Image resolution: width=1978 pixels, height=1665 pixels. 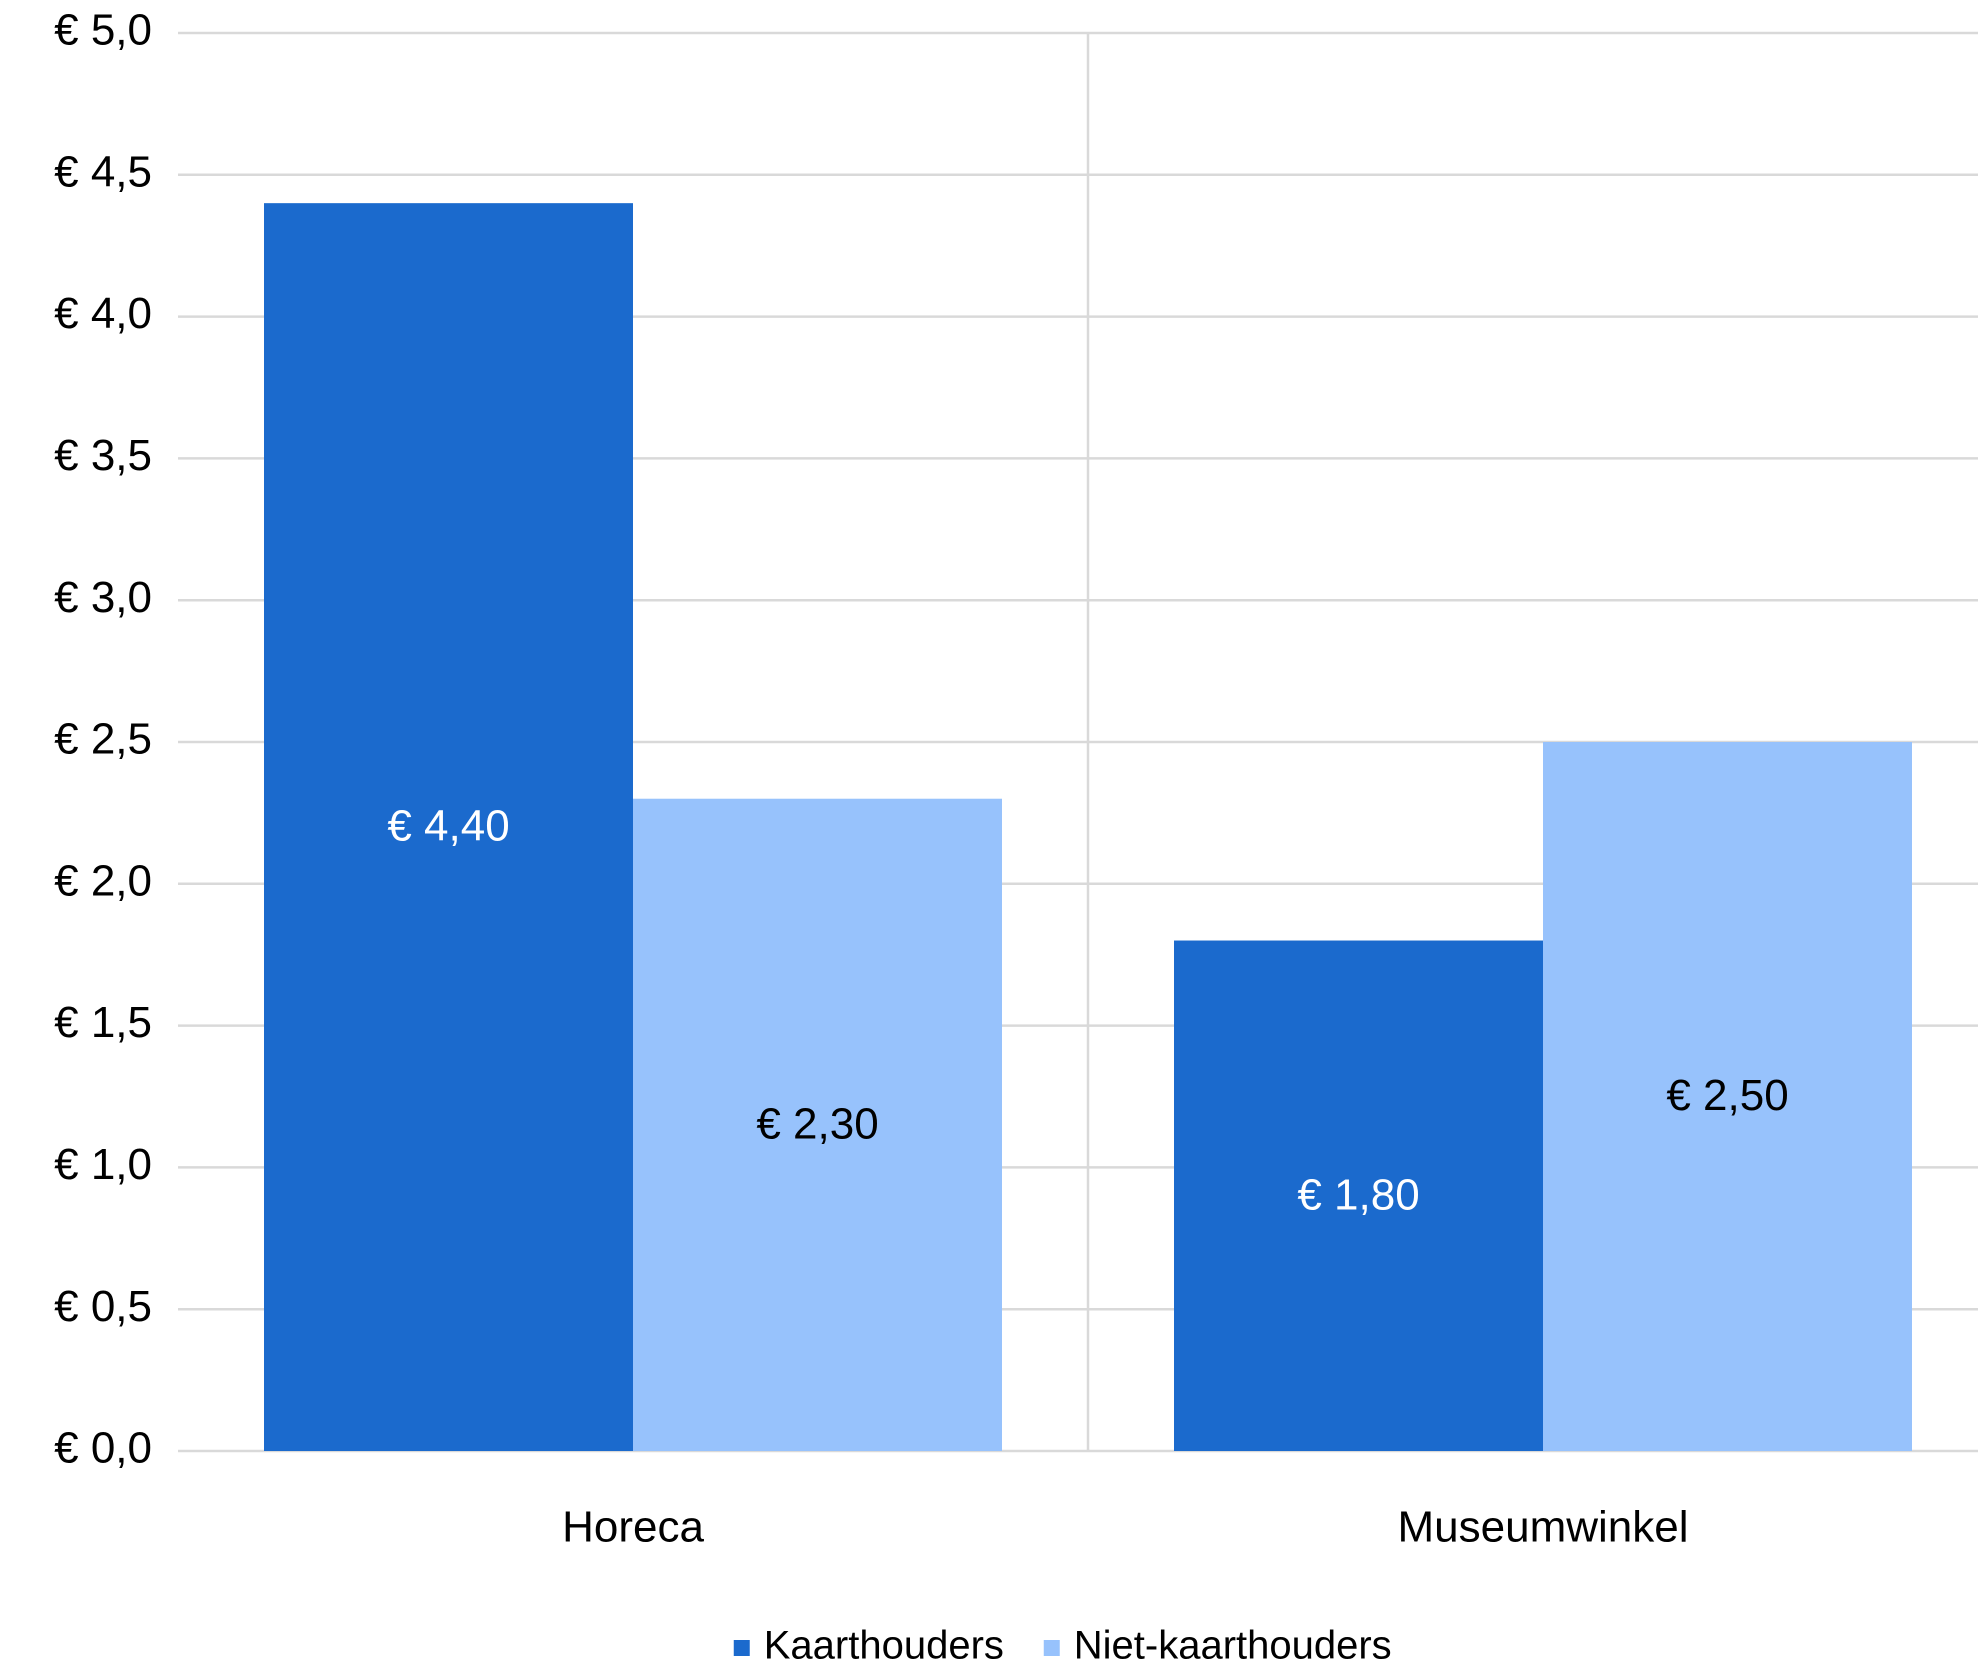 I want to click on y-tick-label: € 0,5, so click(x=103, y=1306).